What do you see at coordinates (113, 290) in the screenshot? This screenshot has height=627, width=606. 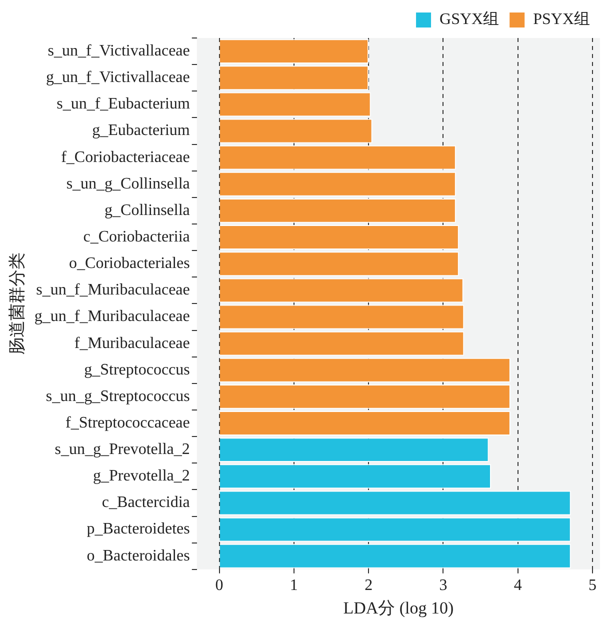 I see `y-tick-label: s_un_f_Muribaculaceae` at bounding box center [113, 290].